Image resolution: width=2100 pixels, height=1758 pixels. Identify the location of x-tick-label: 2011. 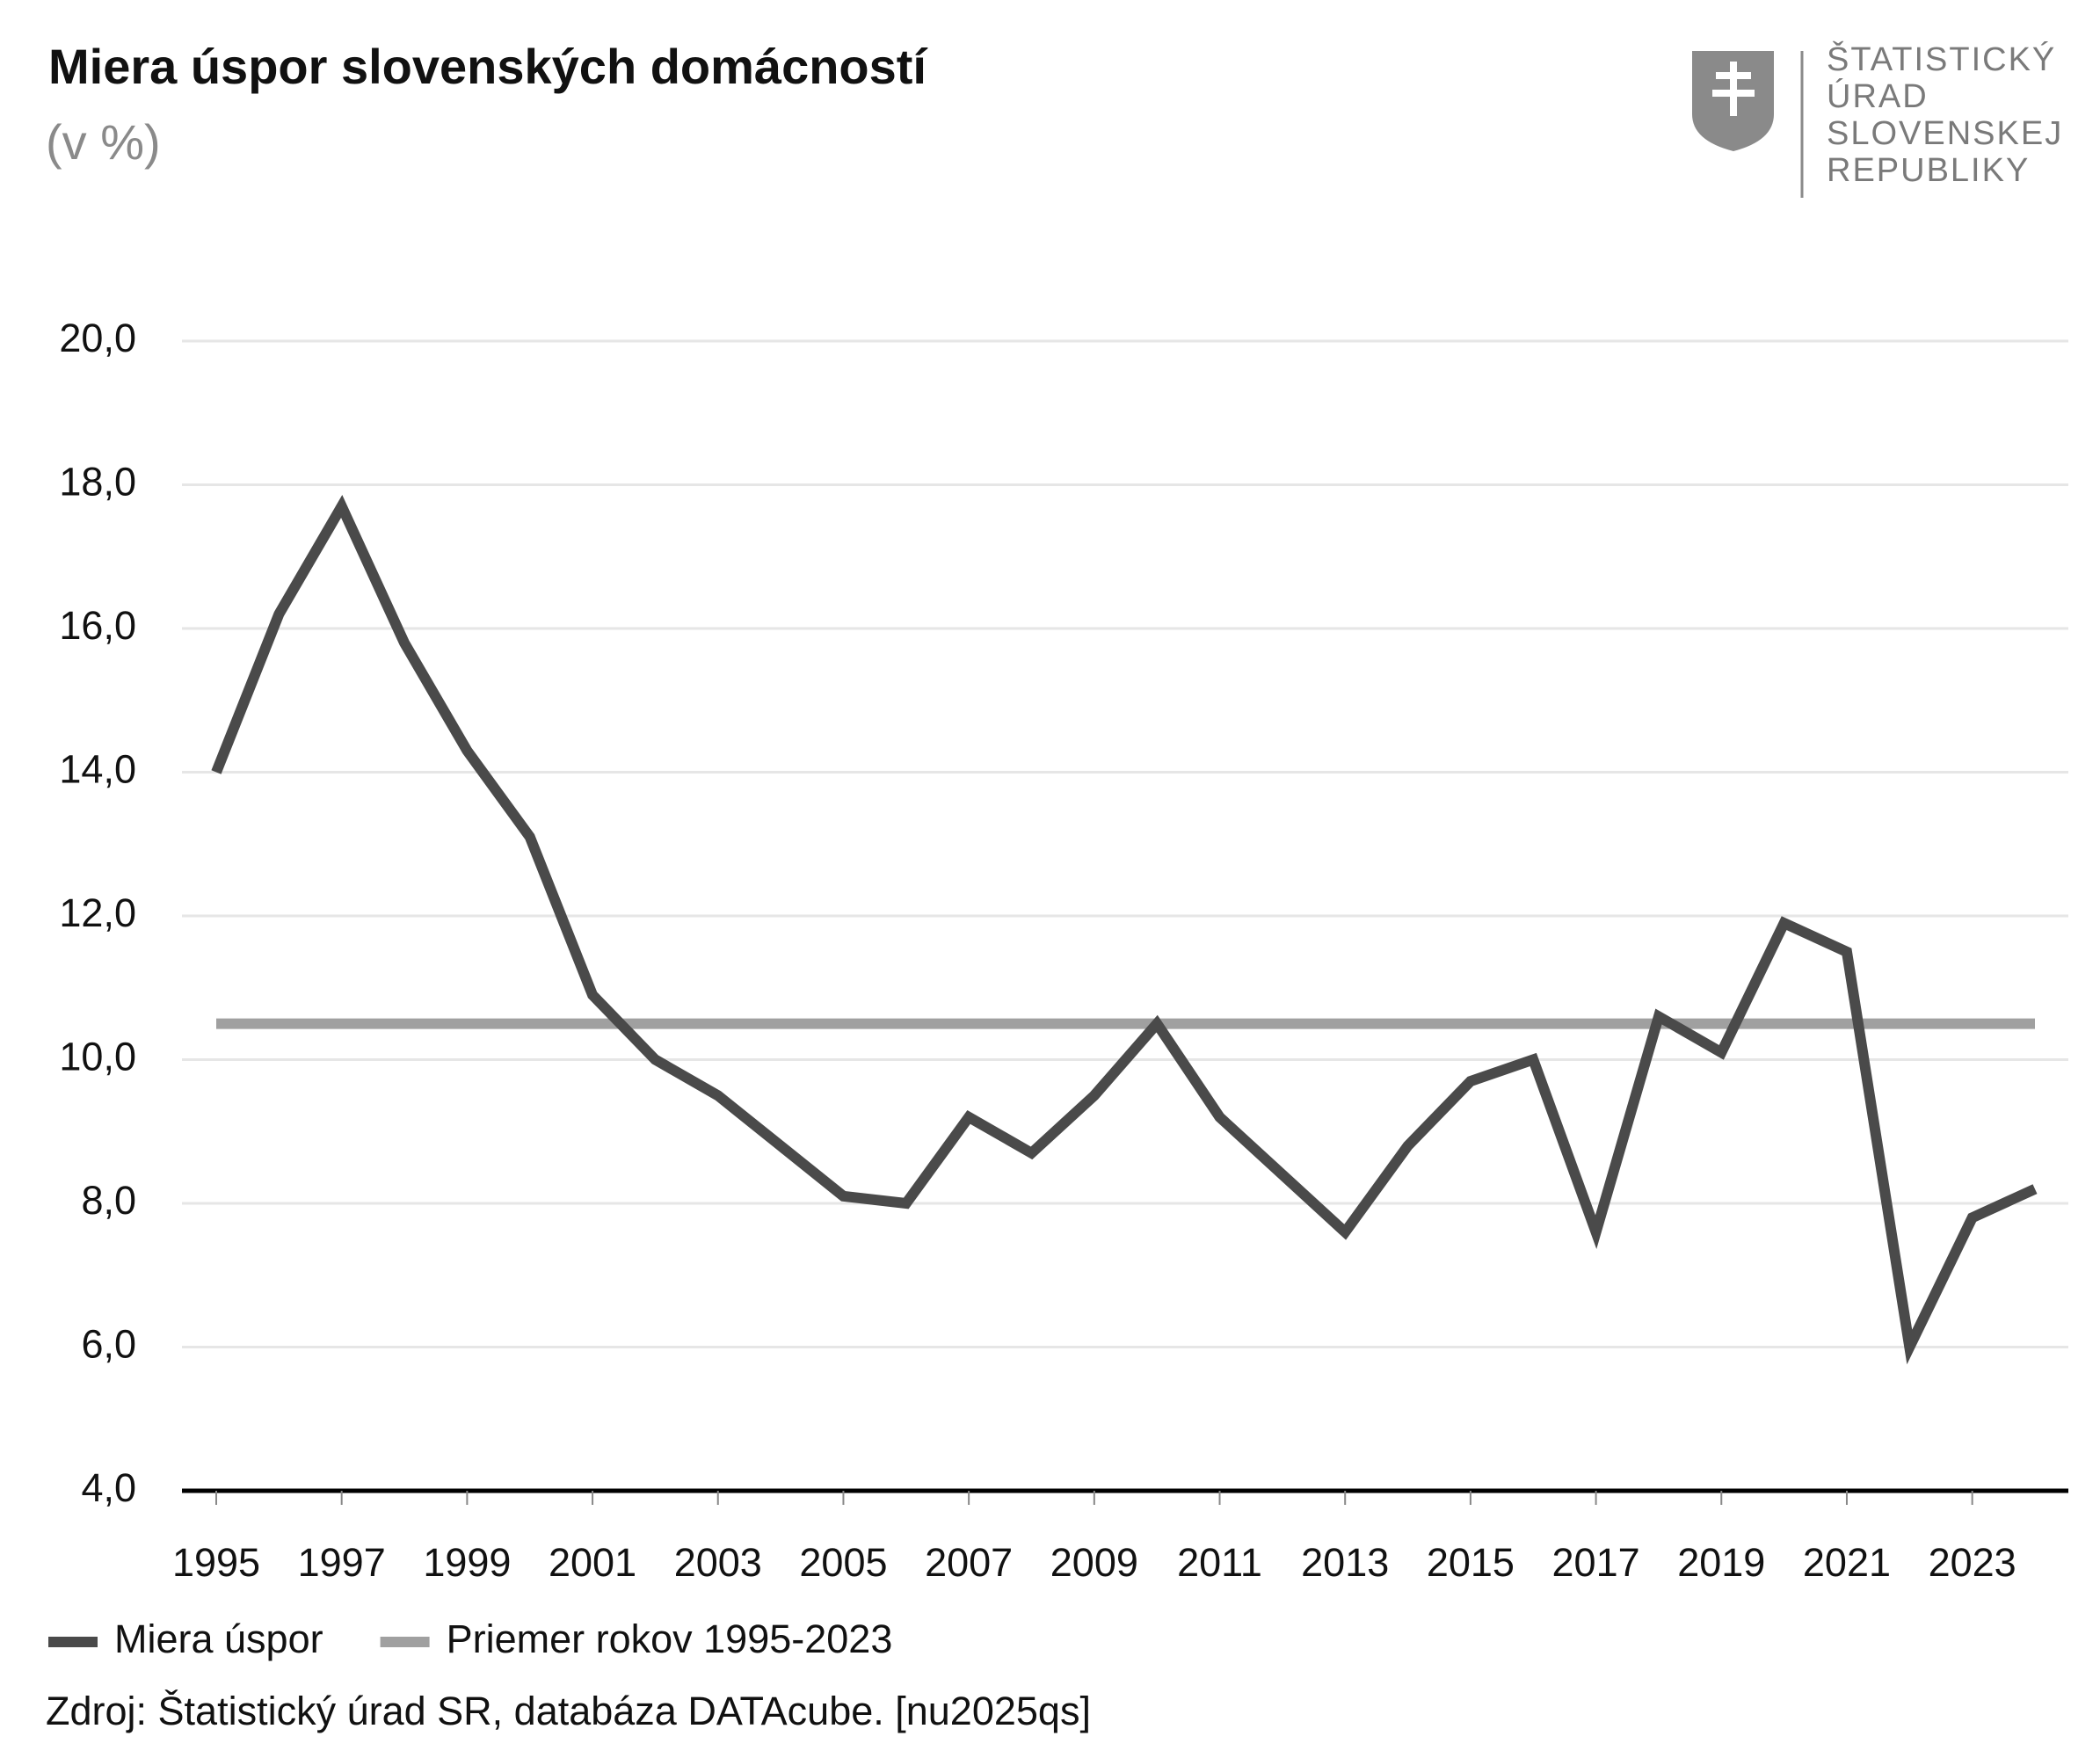
(1219, 1562).